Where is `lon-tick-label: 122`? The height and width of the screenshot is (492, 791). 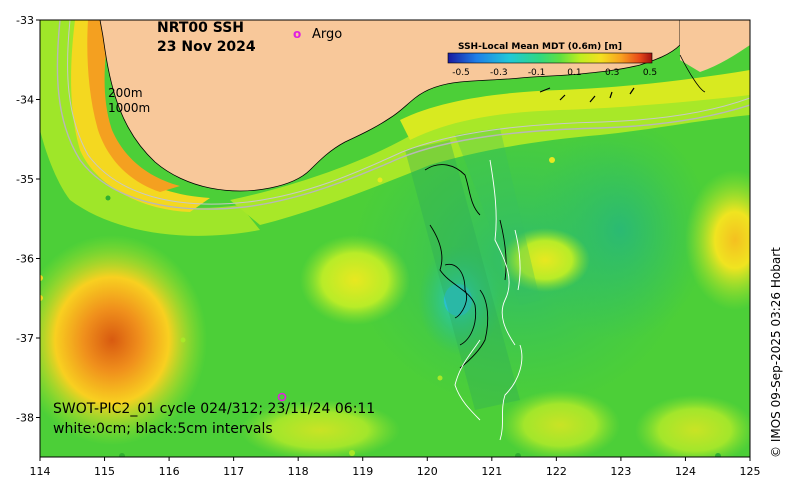
lon-tick-label: 122 is located at coordinates (556, 471).